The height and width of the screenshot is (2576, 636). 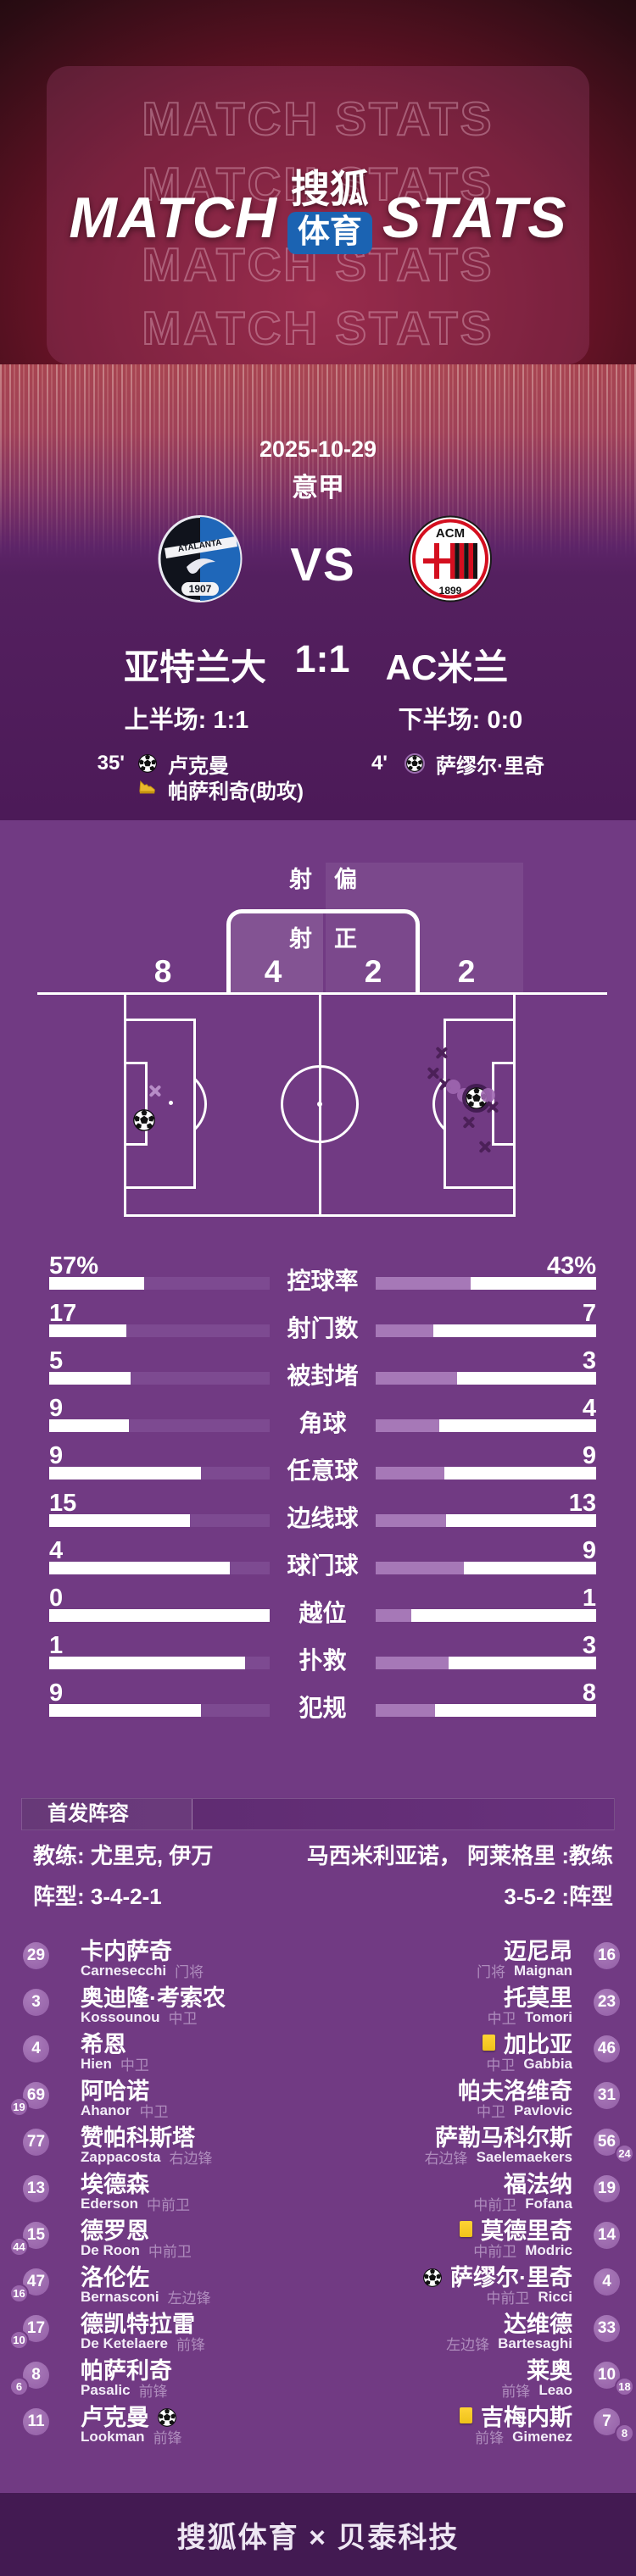 I want to click on home-player-info: De Ketelaere 前锋, so click(x=143, y=2343).